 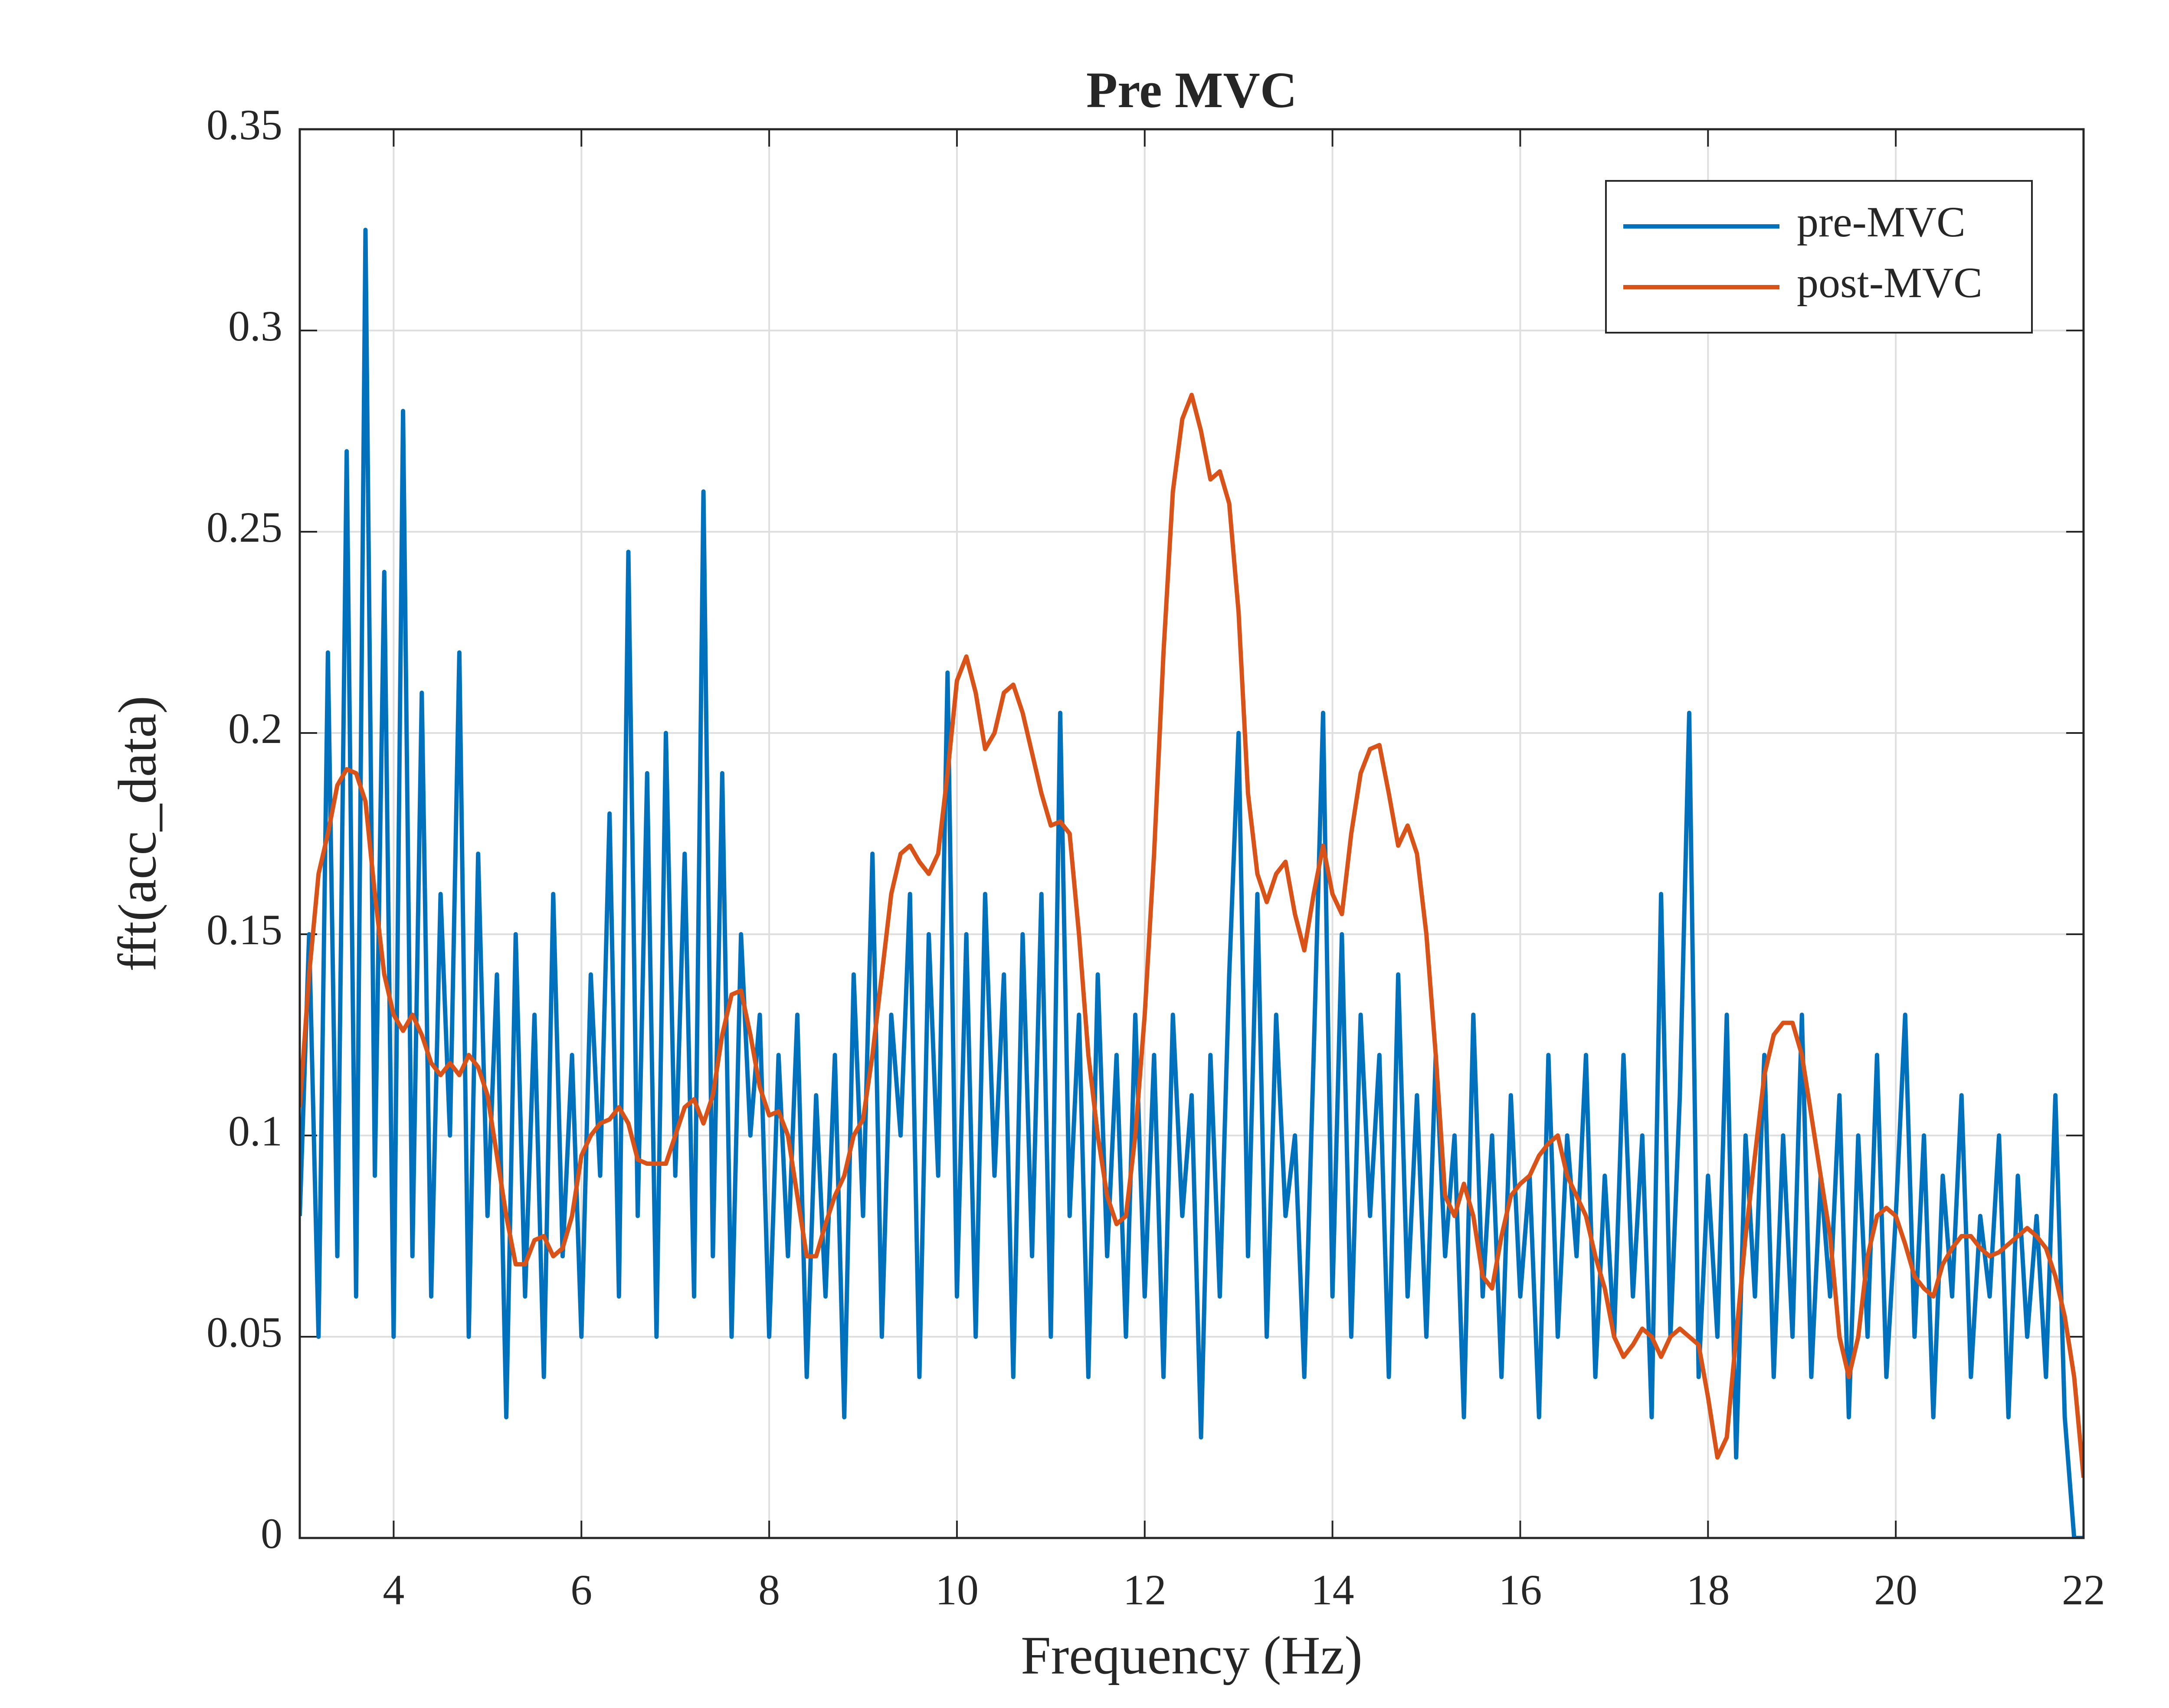 What do you see at coordinates (2083, 1590) in the screenshot?
I see `x-tick-label: 22` at bounding box center [2083, 1590].